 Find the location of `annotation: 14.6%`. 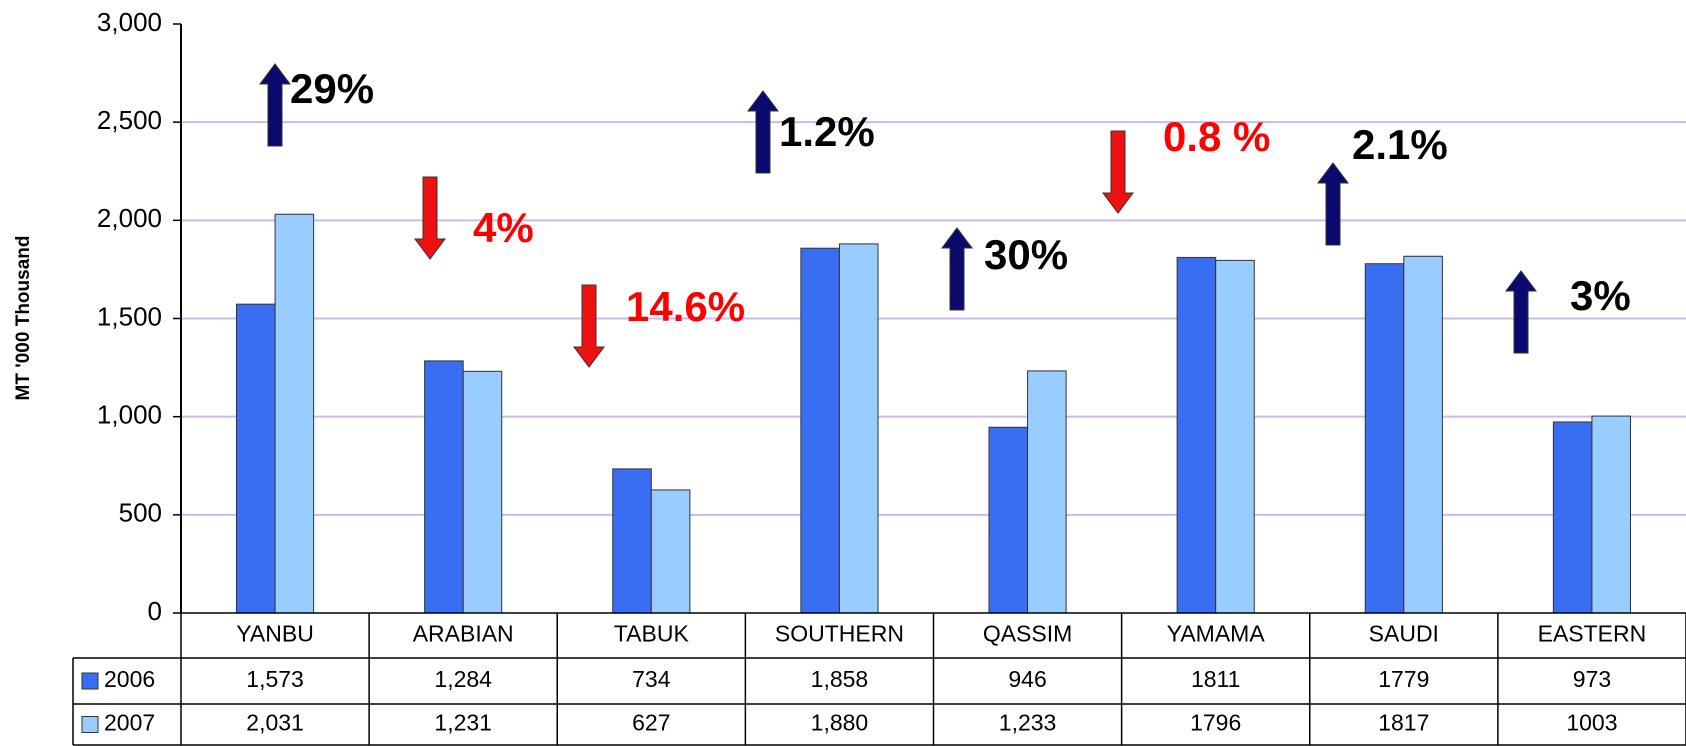

annotation: 14.6% is located at coordinates (685, 306).